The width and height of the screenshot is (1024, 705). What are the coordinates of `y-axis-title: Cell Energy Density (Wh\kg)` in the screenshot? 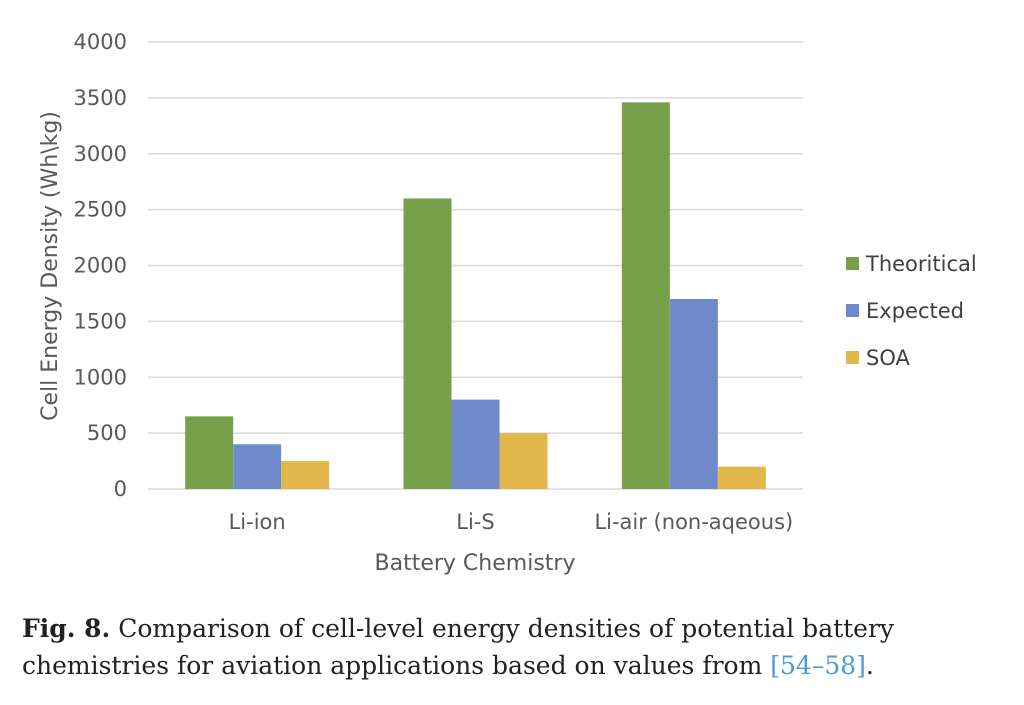 It's located at (50, 266).